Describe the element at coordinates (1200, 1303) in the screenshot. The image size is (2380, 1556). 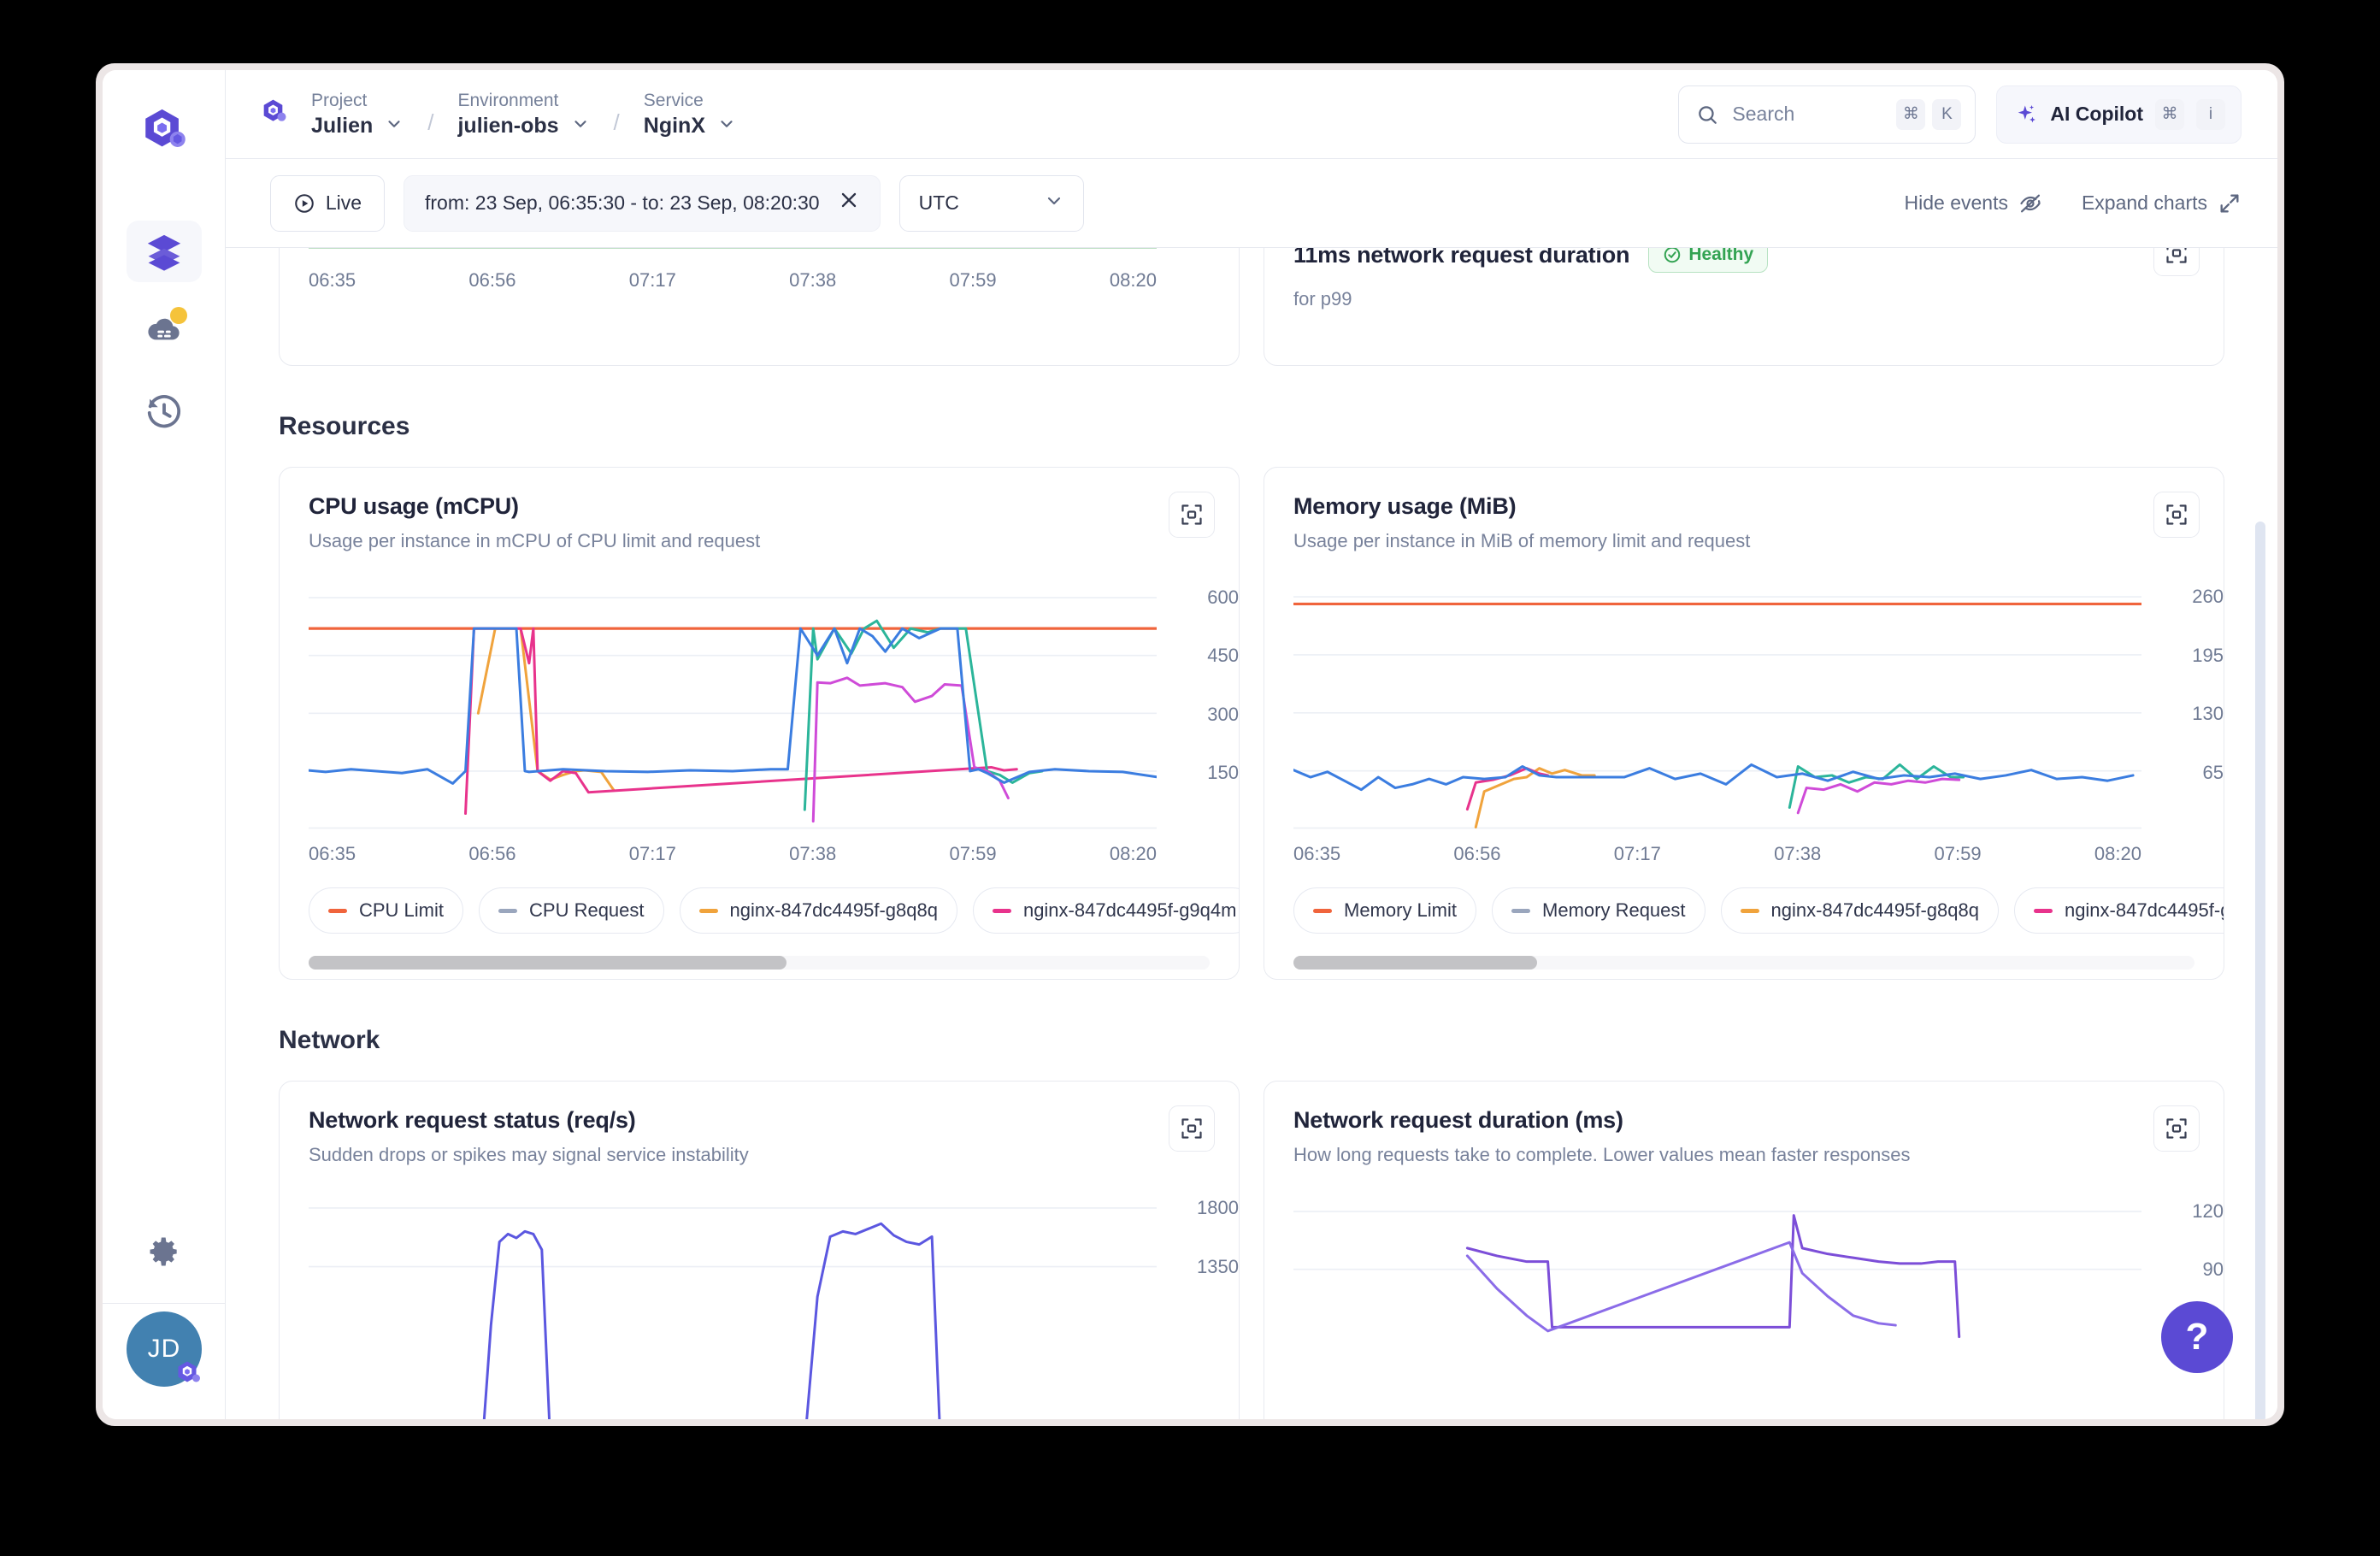
I see `network-status-yaxis: 1800 1350` at that location.